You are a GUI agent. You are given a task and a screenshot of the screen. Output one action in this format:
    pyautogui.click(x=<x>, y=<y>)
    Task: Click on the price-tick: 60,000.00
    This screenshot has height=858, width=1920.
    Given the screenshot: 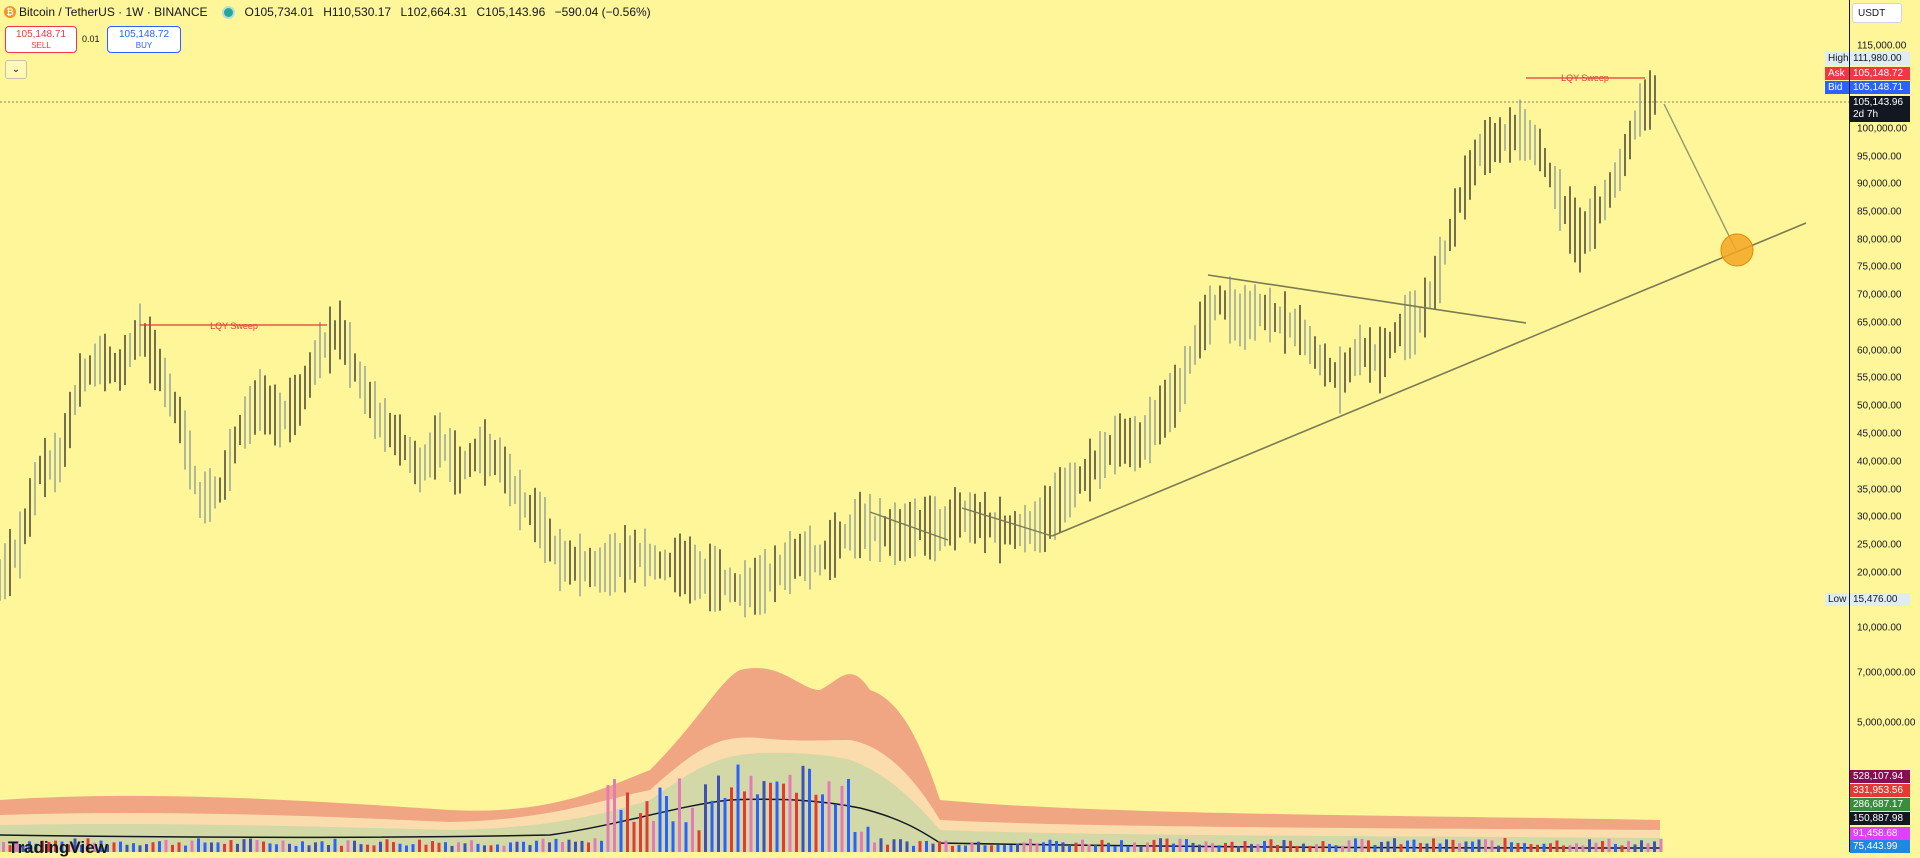 What is the action you would take?
    pyautogui.click(x=1879, y=351)
    